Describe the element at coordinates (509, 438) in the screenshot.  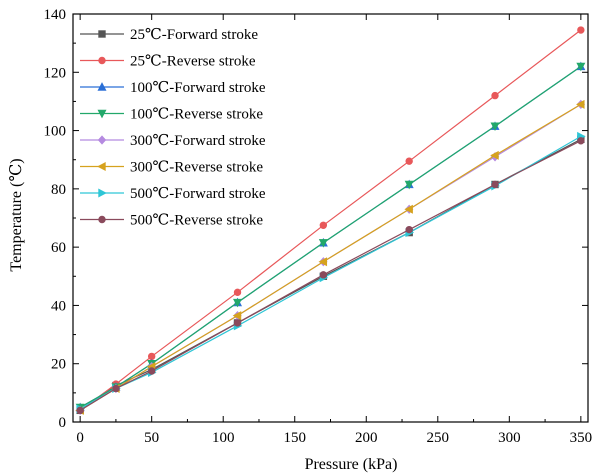
I see `x-tick-label: 300` at that location.